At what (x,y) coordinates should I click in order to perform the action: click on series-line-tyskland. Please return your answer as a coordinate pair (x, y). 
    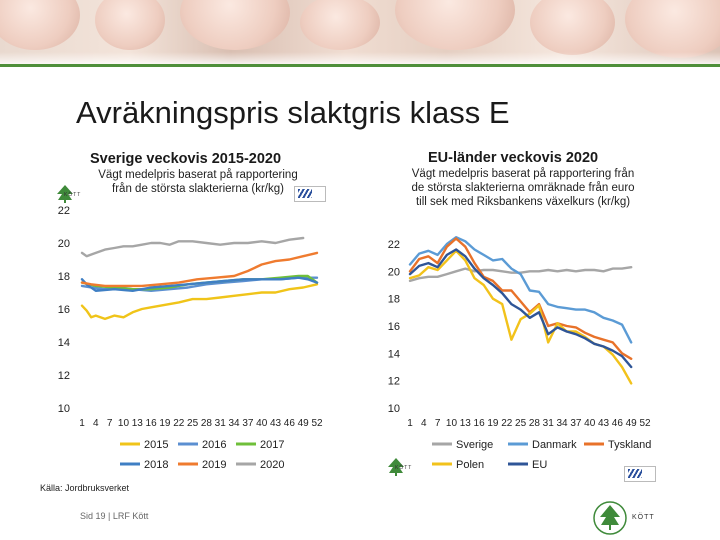
    Looking at the image, I should click on (520, 298).